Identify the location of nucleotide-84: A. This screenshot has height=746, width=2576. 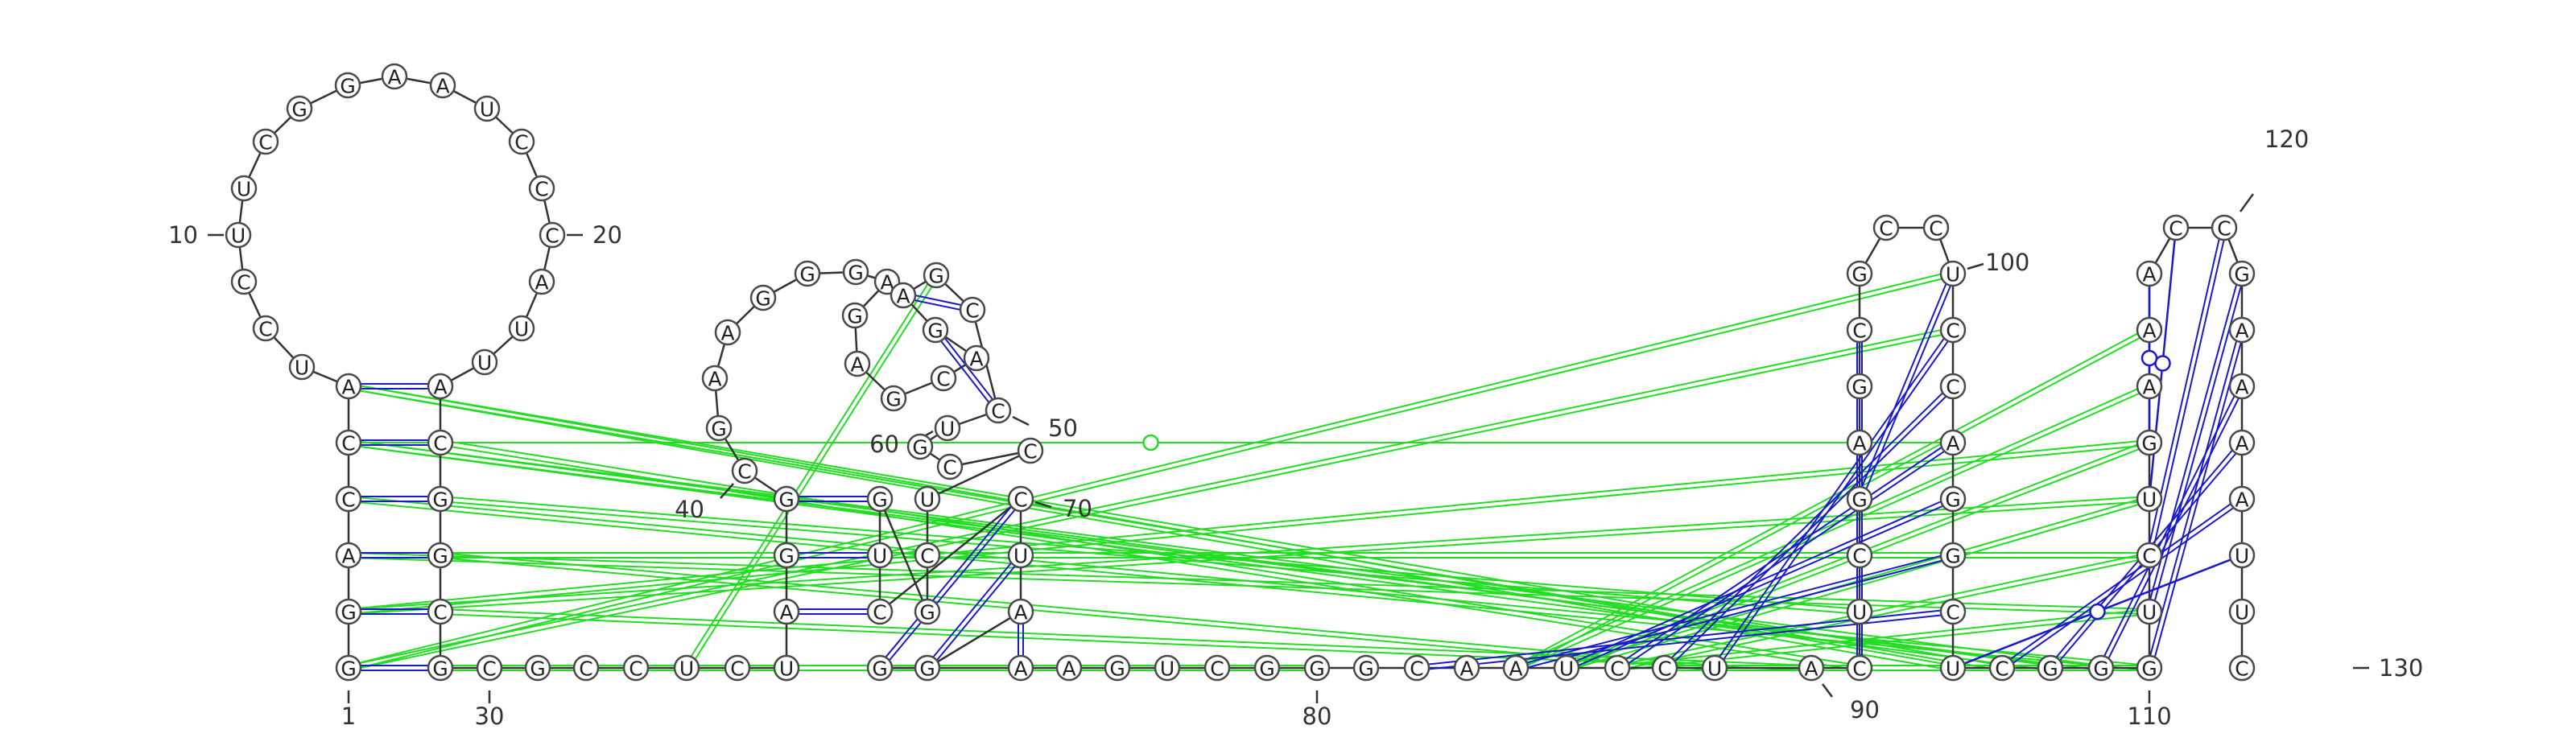
(1516, 668).